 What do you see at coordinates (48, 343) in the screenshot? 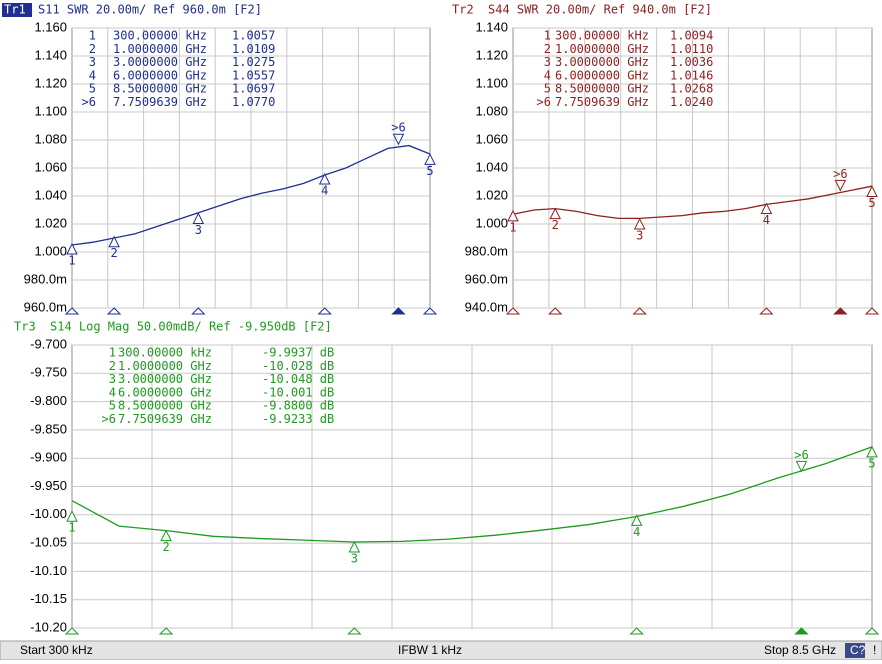
I see `y-tick-label: -9.700` at bounding box center [48, 343].